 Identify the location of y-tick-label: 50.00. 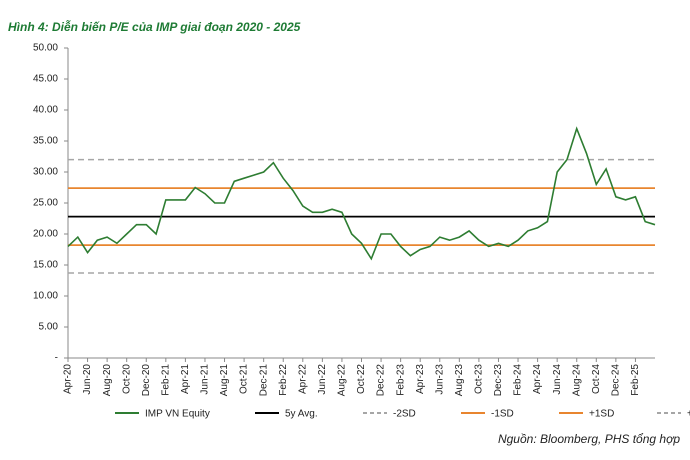
(45, 48).